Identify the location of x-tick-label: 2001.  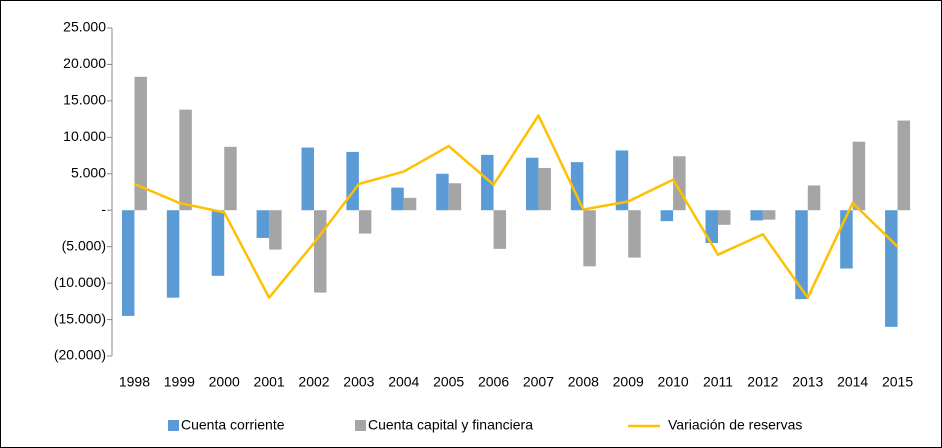
(269, 382).